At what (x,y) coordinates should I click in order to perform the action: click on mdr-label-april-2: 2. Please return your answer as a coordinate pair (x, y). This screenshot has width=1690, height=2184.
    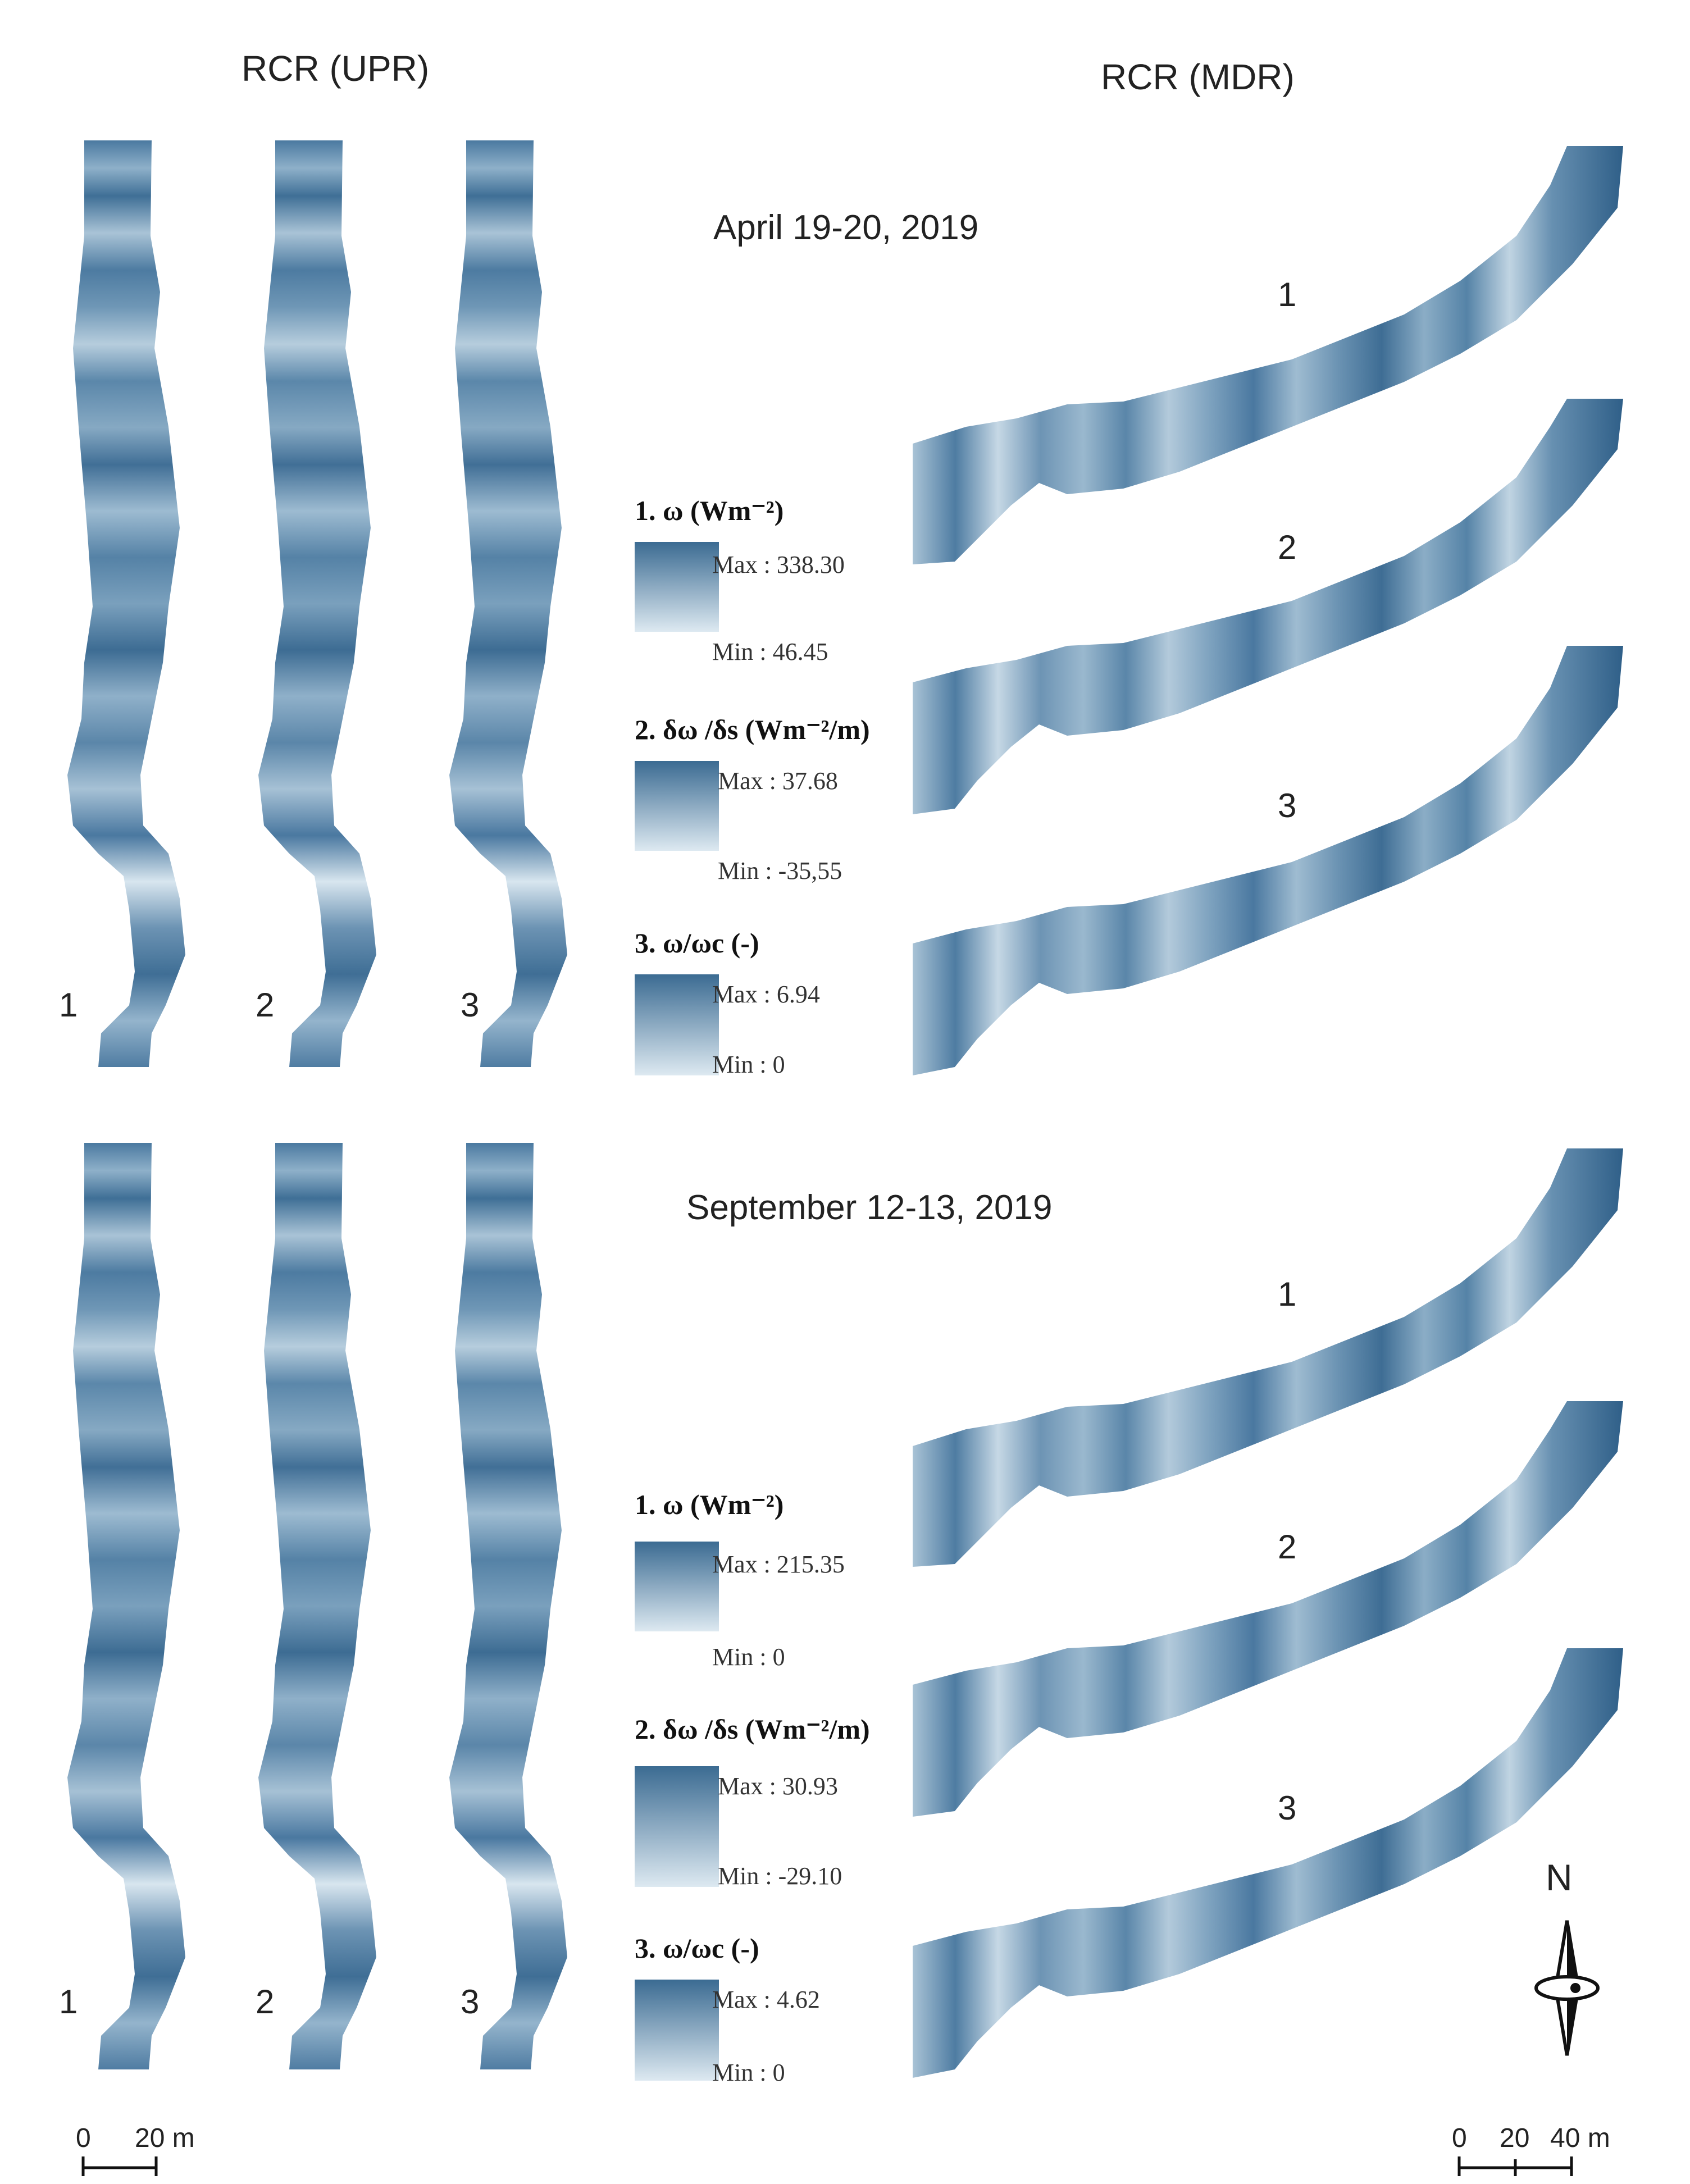
    Looking at the image, I should click on (1287, 547).